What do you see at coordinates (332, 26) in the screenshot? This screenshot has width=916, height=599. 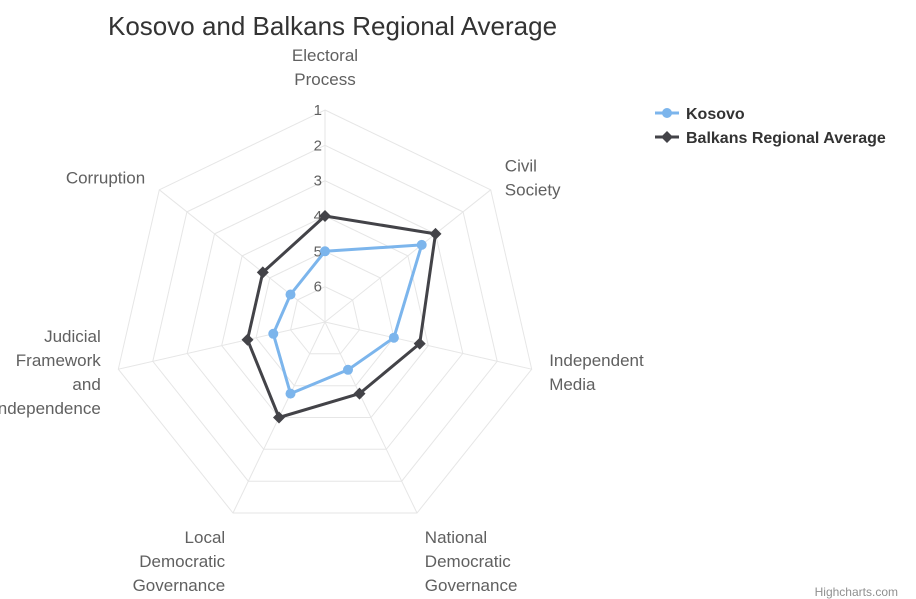 I see `chart-title: Kosovo and Balkans Regional Average` at bounding box center [332, 26].